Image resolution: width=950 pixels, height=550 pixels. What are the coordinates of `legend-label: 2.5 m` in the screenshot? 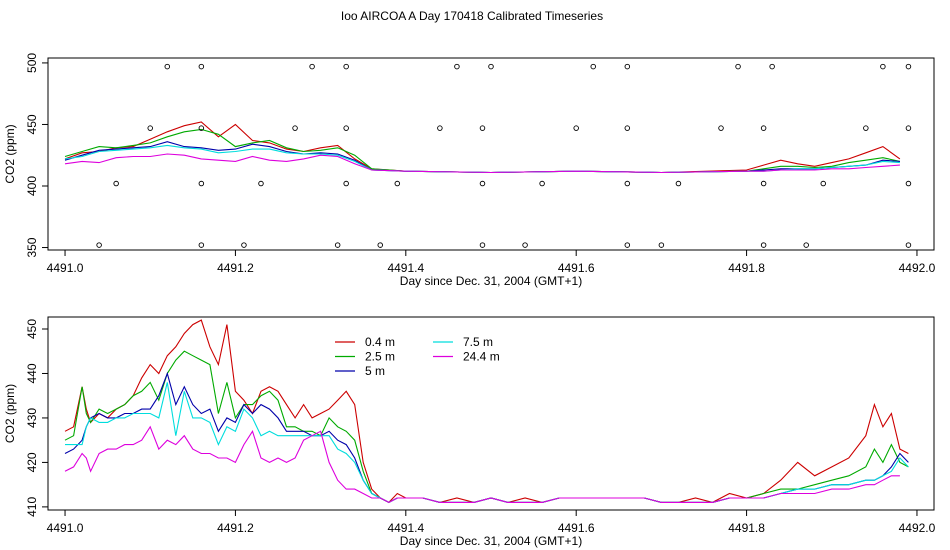 It's located at (380, 357).